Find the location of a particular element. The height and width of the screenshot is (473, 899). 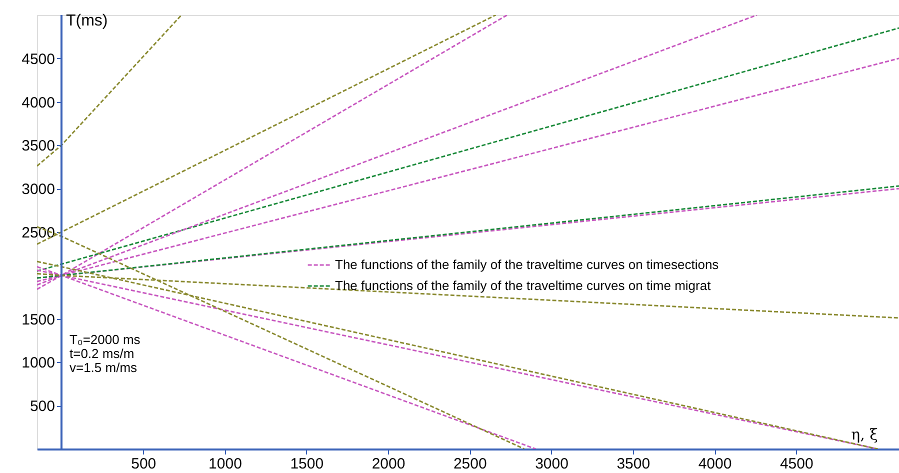

y-tick-label: 4500 is located at coordinates (38, 59).